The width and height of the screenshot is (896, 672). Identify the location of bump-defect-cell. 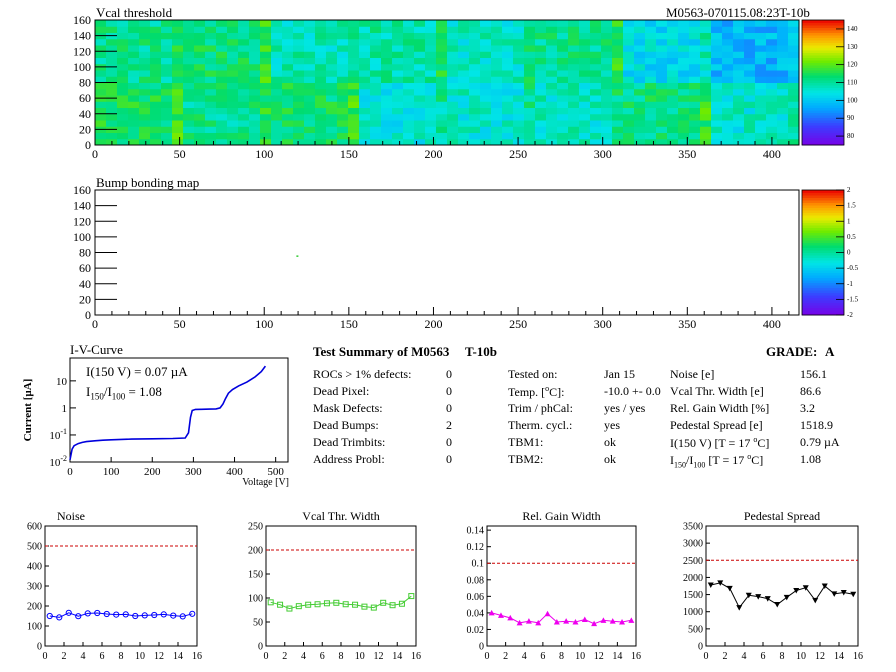
(297, 256).